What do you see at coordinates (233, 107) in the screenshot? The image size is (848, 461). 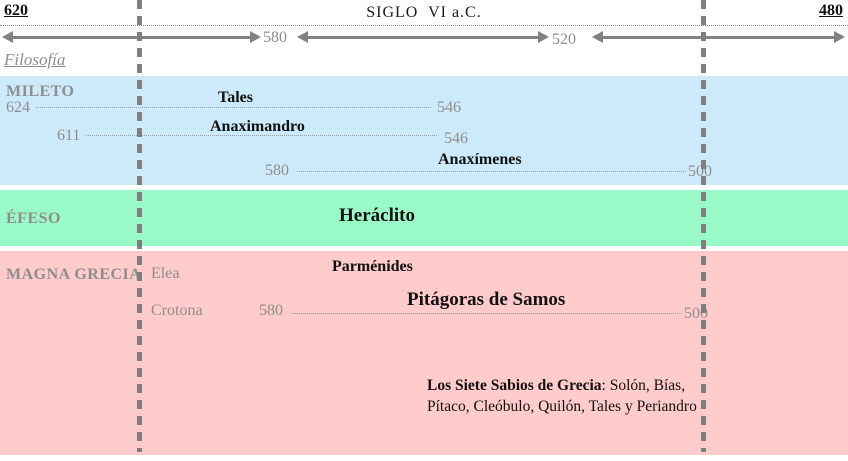 I see `tales-lifespan-line` at bounding box center [233, 107].